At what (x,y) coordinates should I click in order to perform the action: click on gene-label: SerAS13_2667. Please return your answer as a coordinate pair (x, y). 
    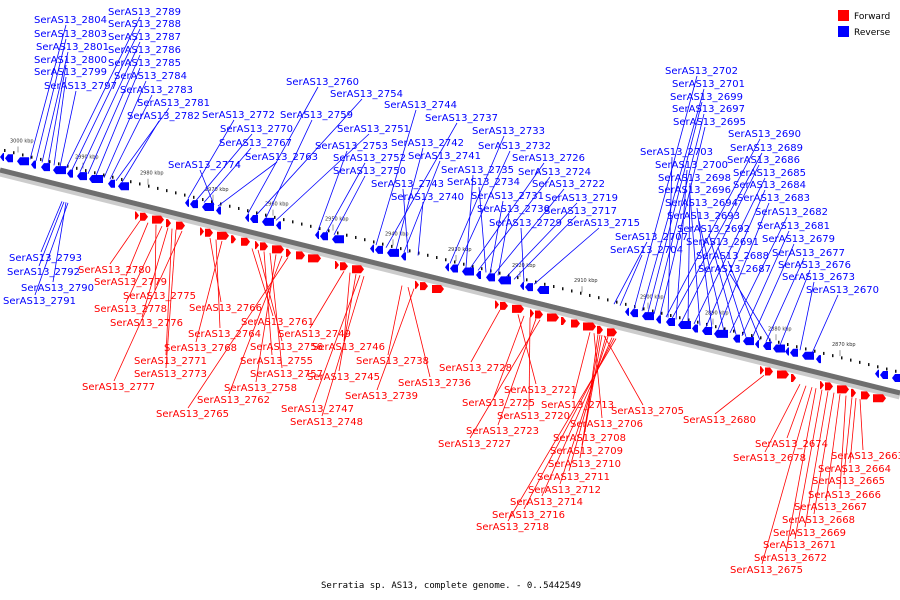
    Looking at the image, I should click on (830, 507).